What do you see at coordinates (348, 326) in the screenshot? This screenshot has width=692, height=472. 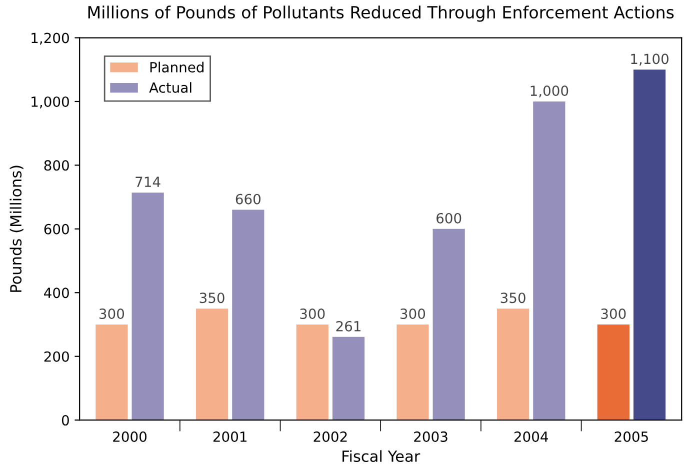 I see `data-label: 261` at bounding box center [348, 326].